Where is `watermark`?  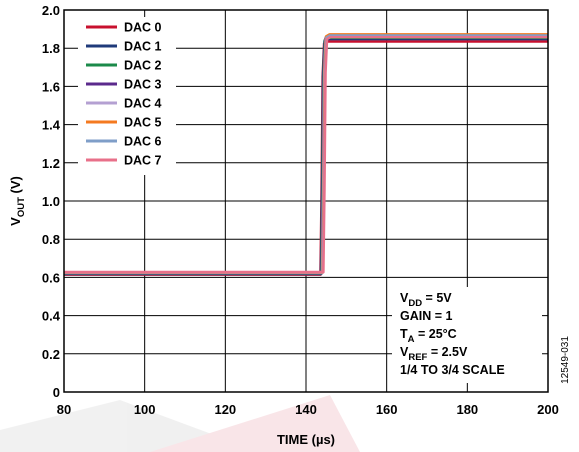
watermark is located at coordinates (180, 423).